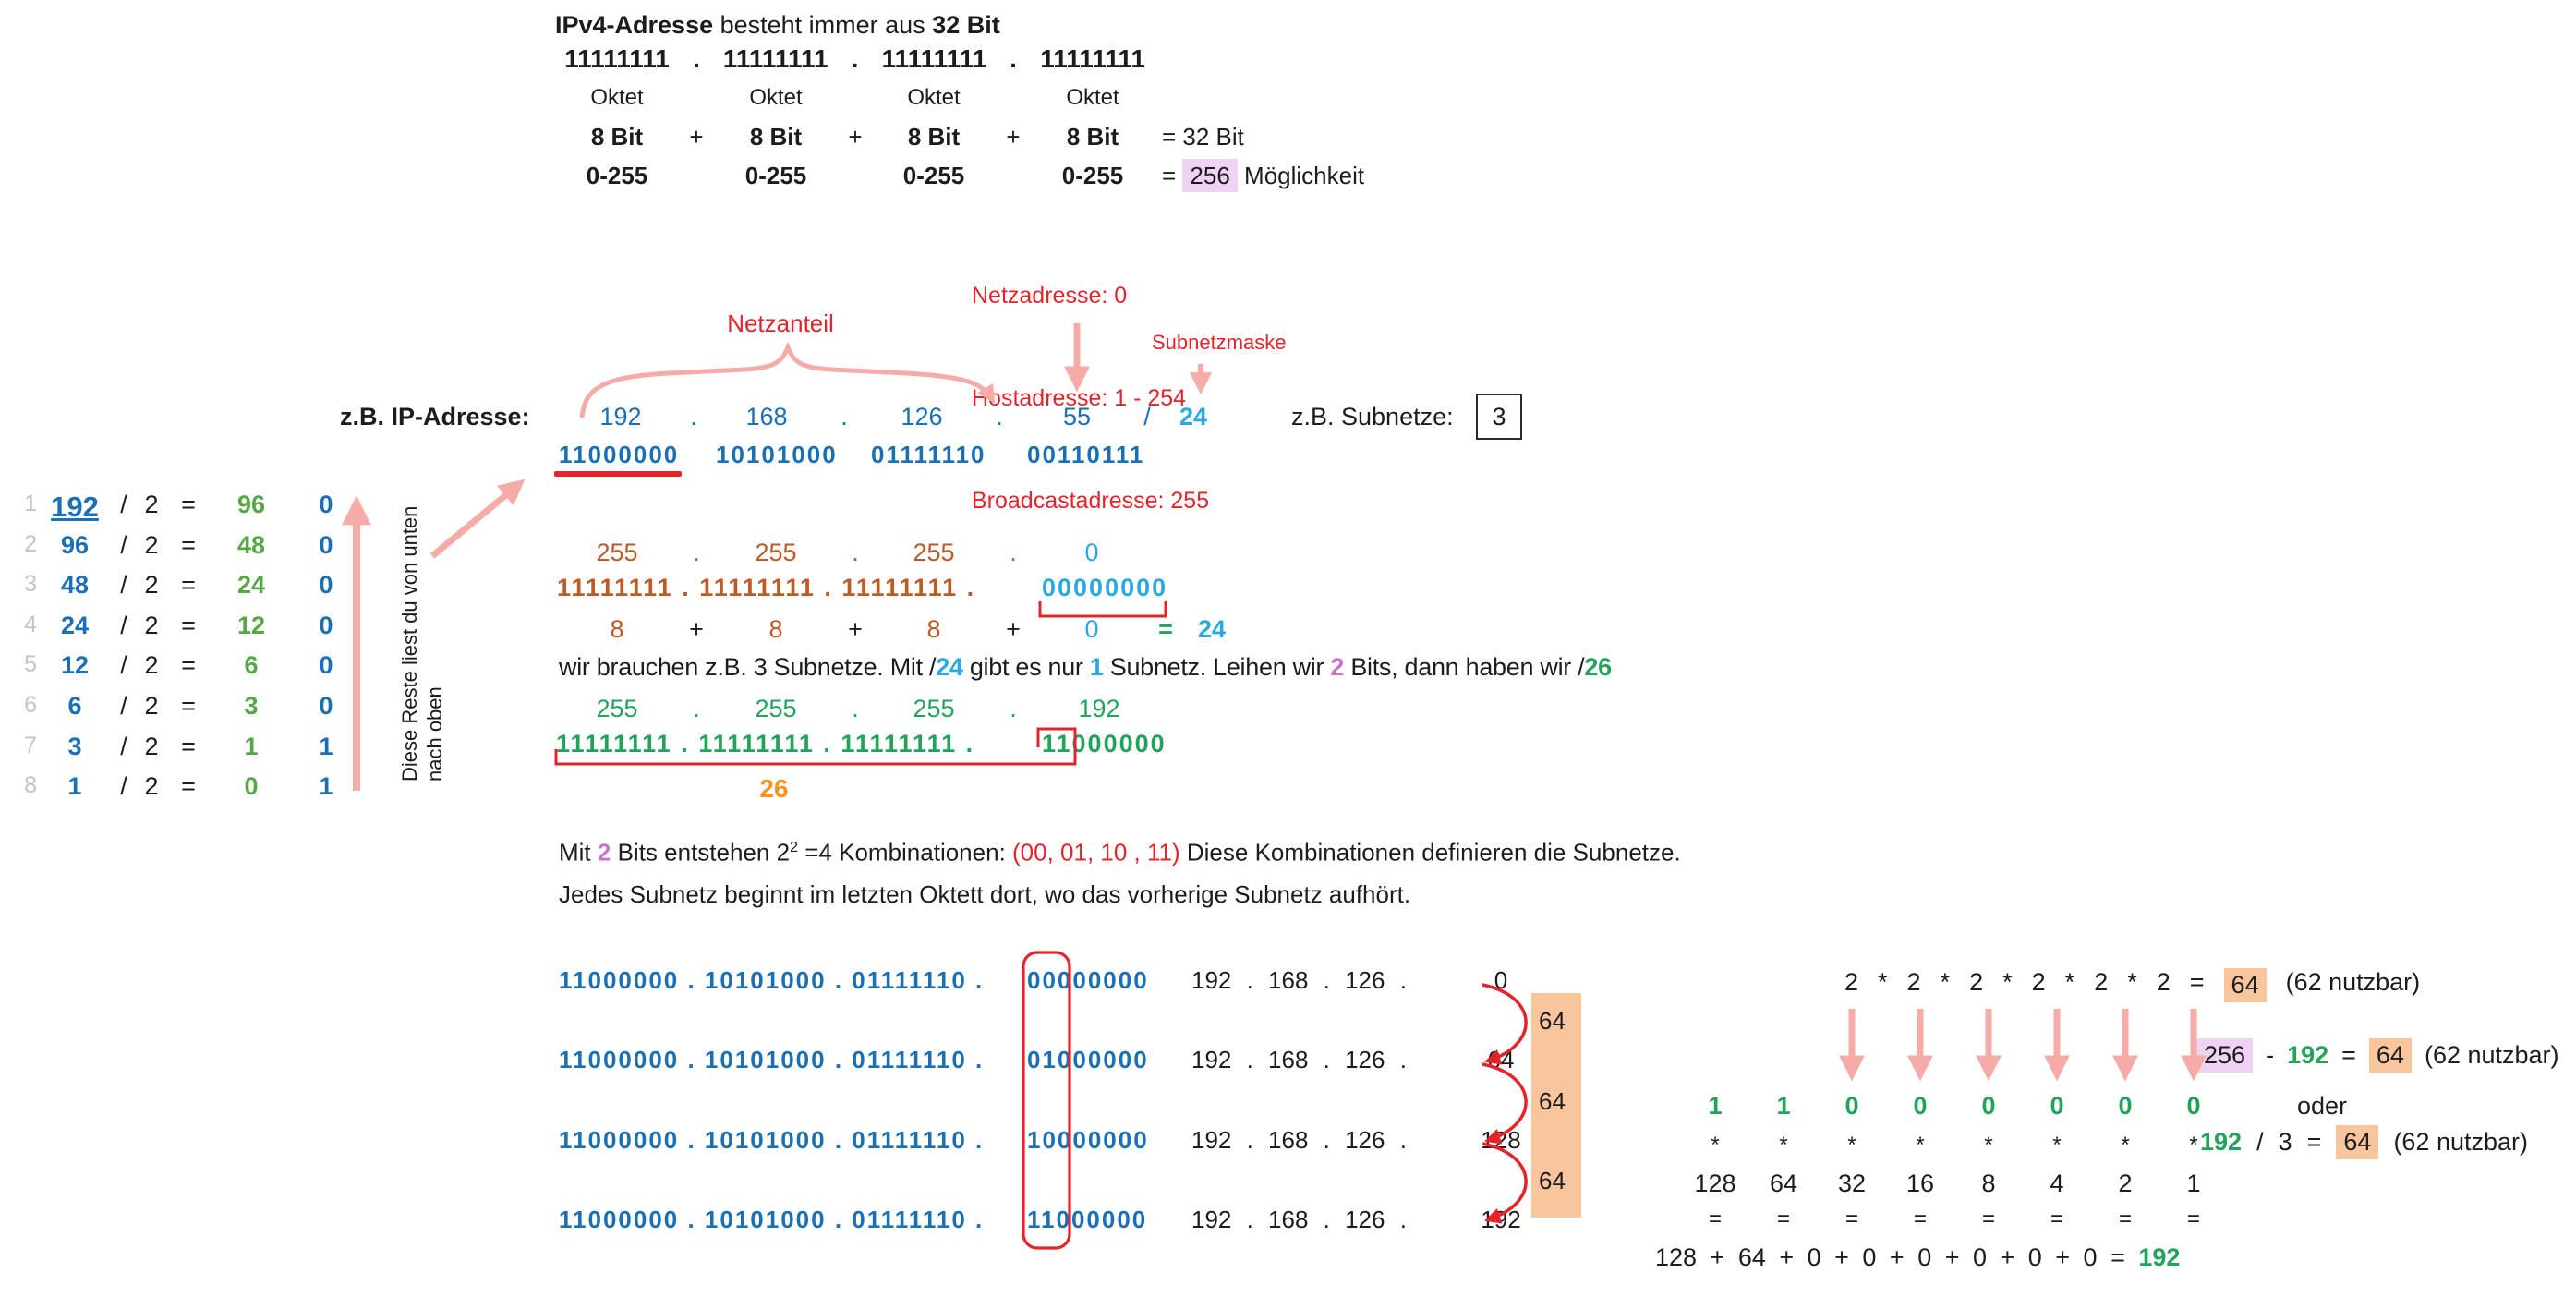  I want to click on ip-slash: /, so click(1147, 416).